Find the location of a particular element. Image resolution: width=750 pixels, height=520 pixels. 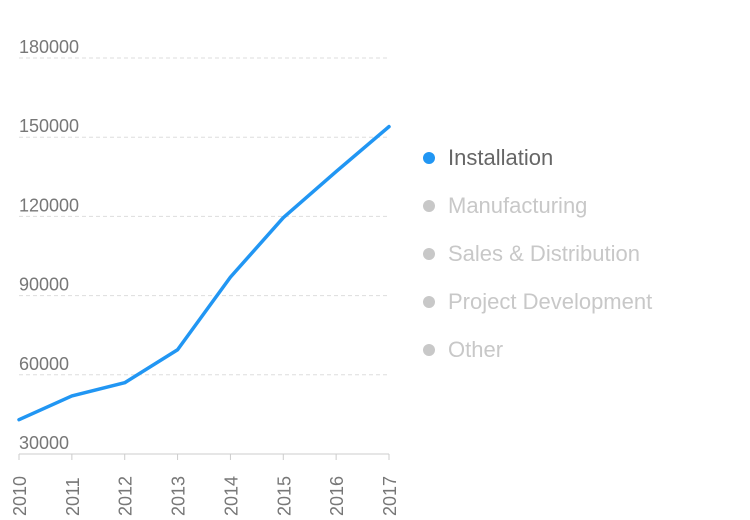

legend-item-installation: Installation is located at coordinates (536, 158).